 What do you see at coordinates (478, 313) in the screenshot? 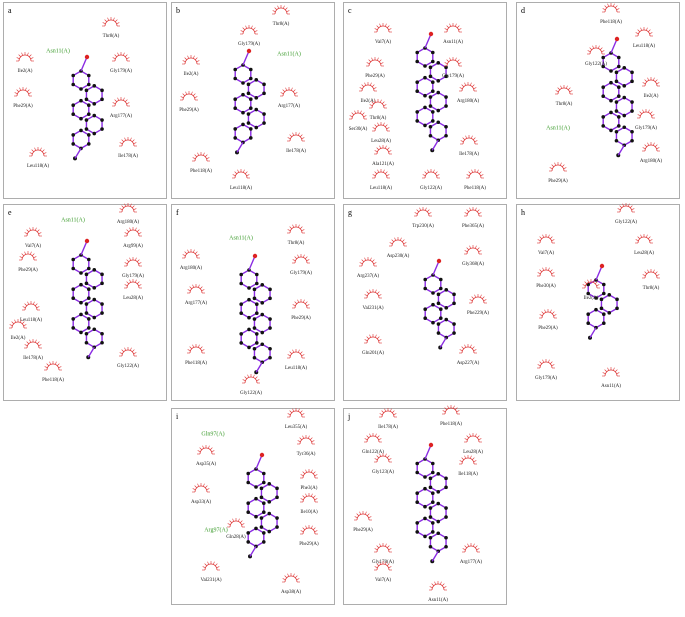
I see `residue-label: Phe229(A)` at bounding box center [478, 313].